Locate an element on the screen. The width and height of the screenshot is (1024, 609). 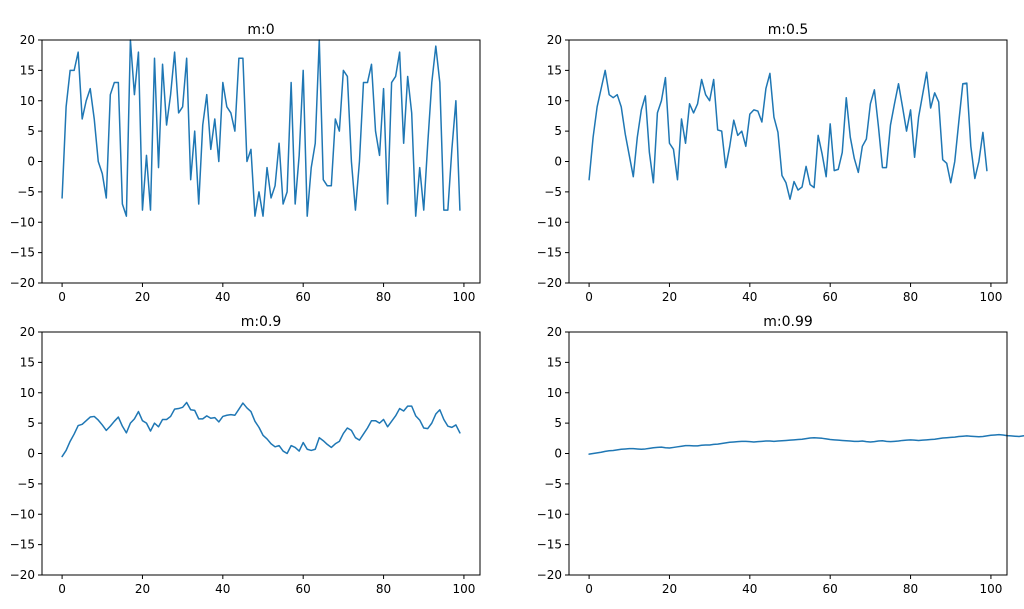
subplot-title: m:0.5 is located at coordinates (788, 30).